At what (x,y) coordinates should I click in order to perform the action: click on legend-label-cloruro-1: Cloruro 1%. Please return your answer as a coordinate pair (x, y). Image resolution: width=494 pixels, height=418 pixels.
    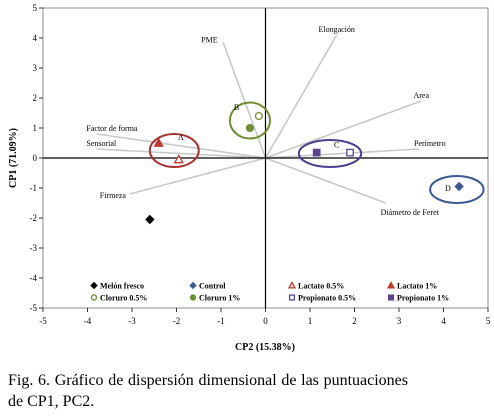
    Looking at the image, I should click on (219, 298).